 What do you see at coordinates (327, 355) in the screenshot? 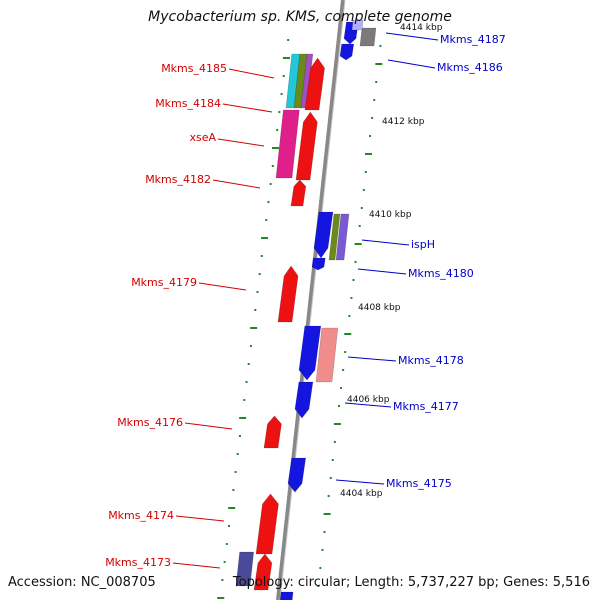
I see `gene-mkms-4178-pink` at bounding box center [327, 355].